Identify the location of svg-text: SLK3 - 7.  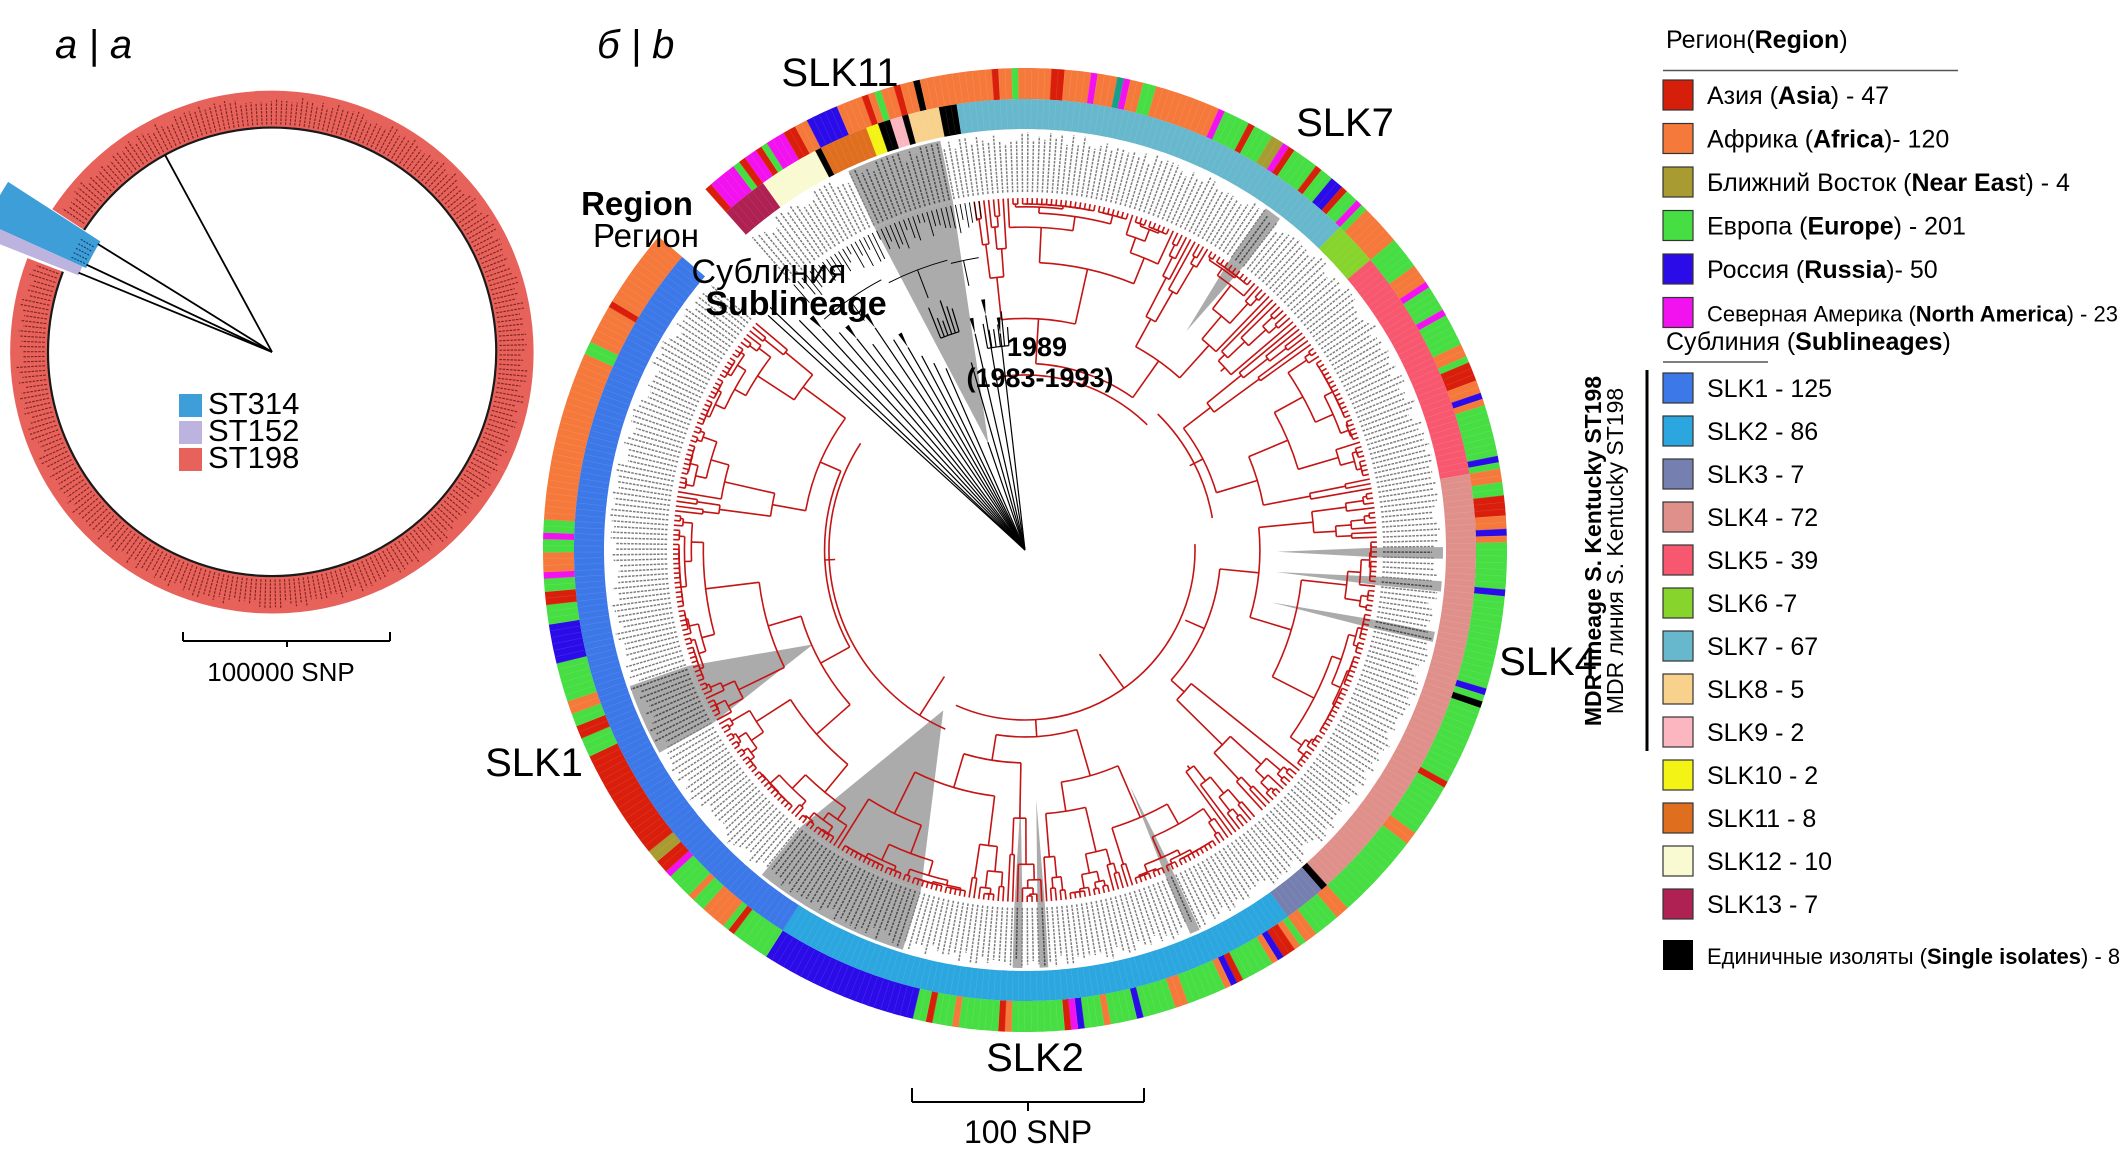
(1755, 475).